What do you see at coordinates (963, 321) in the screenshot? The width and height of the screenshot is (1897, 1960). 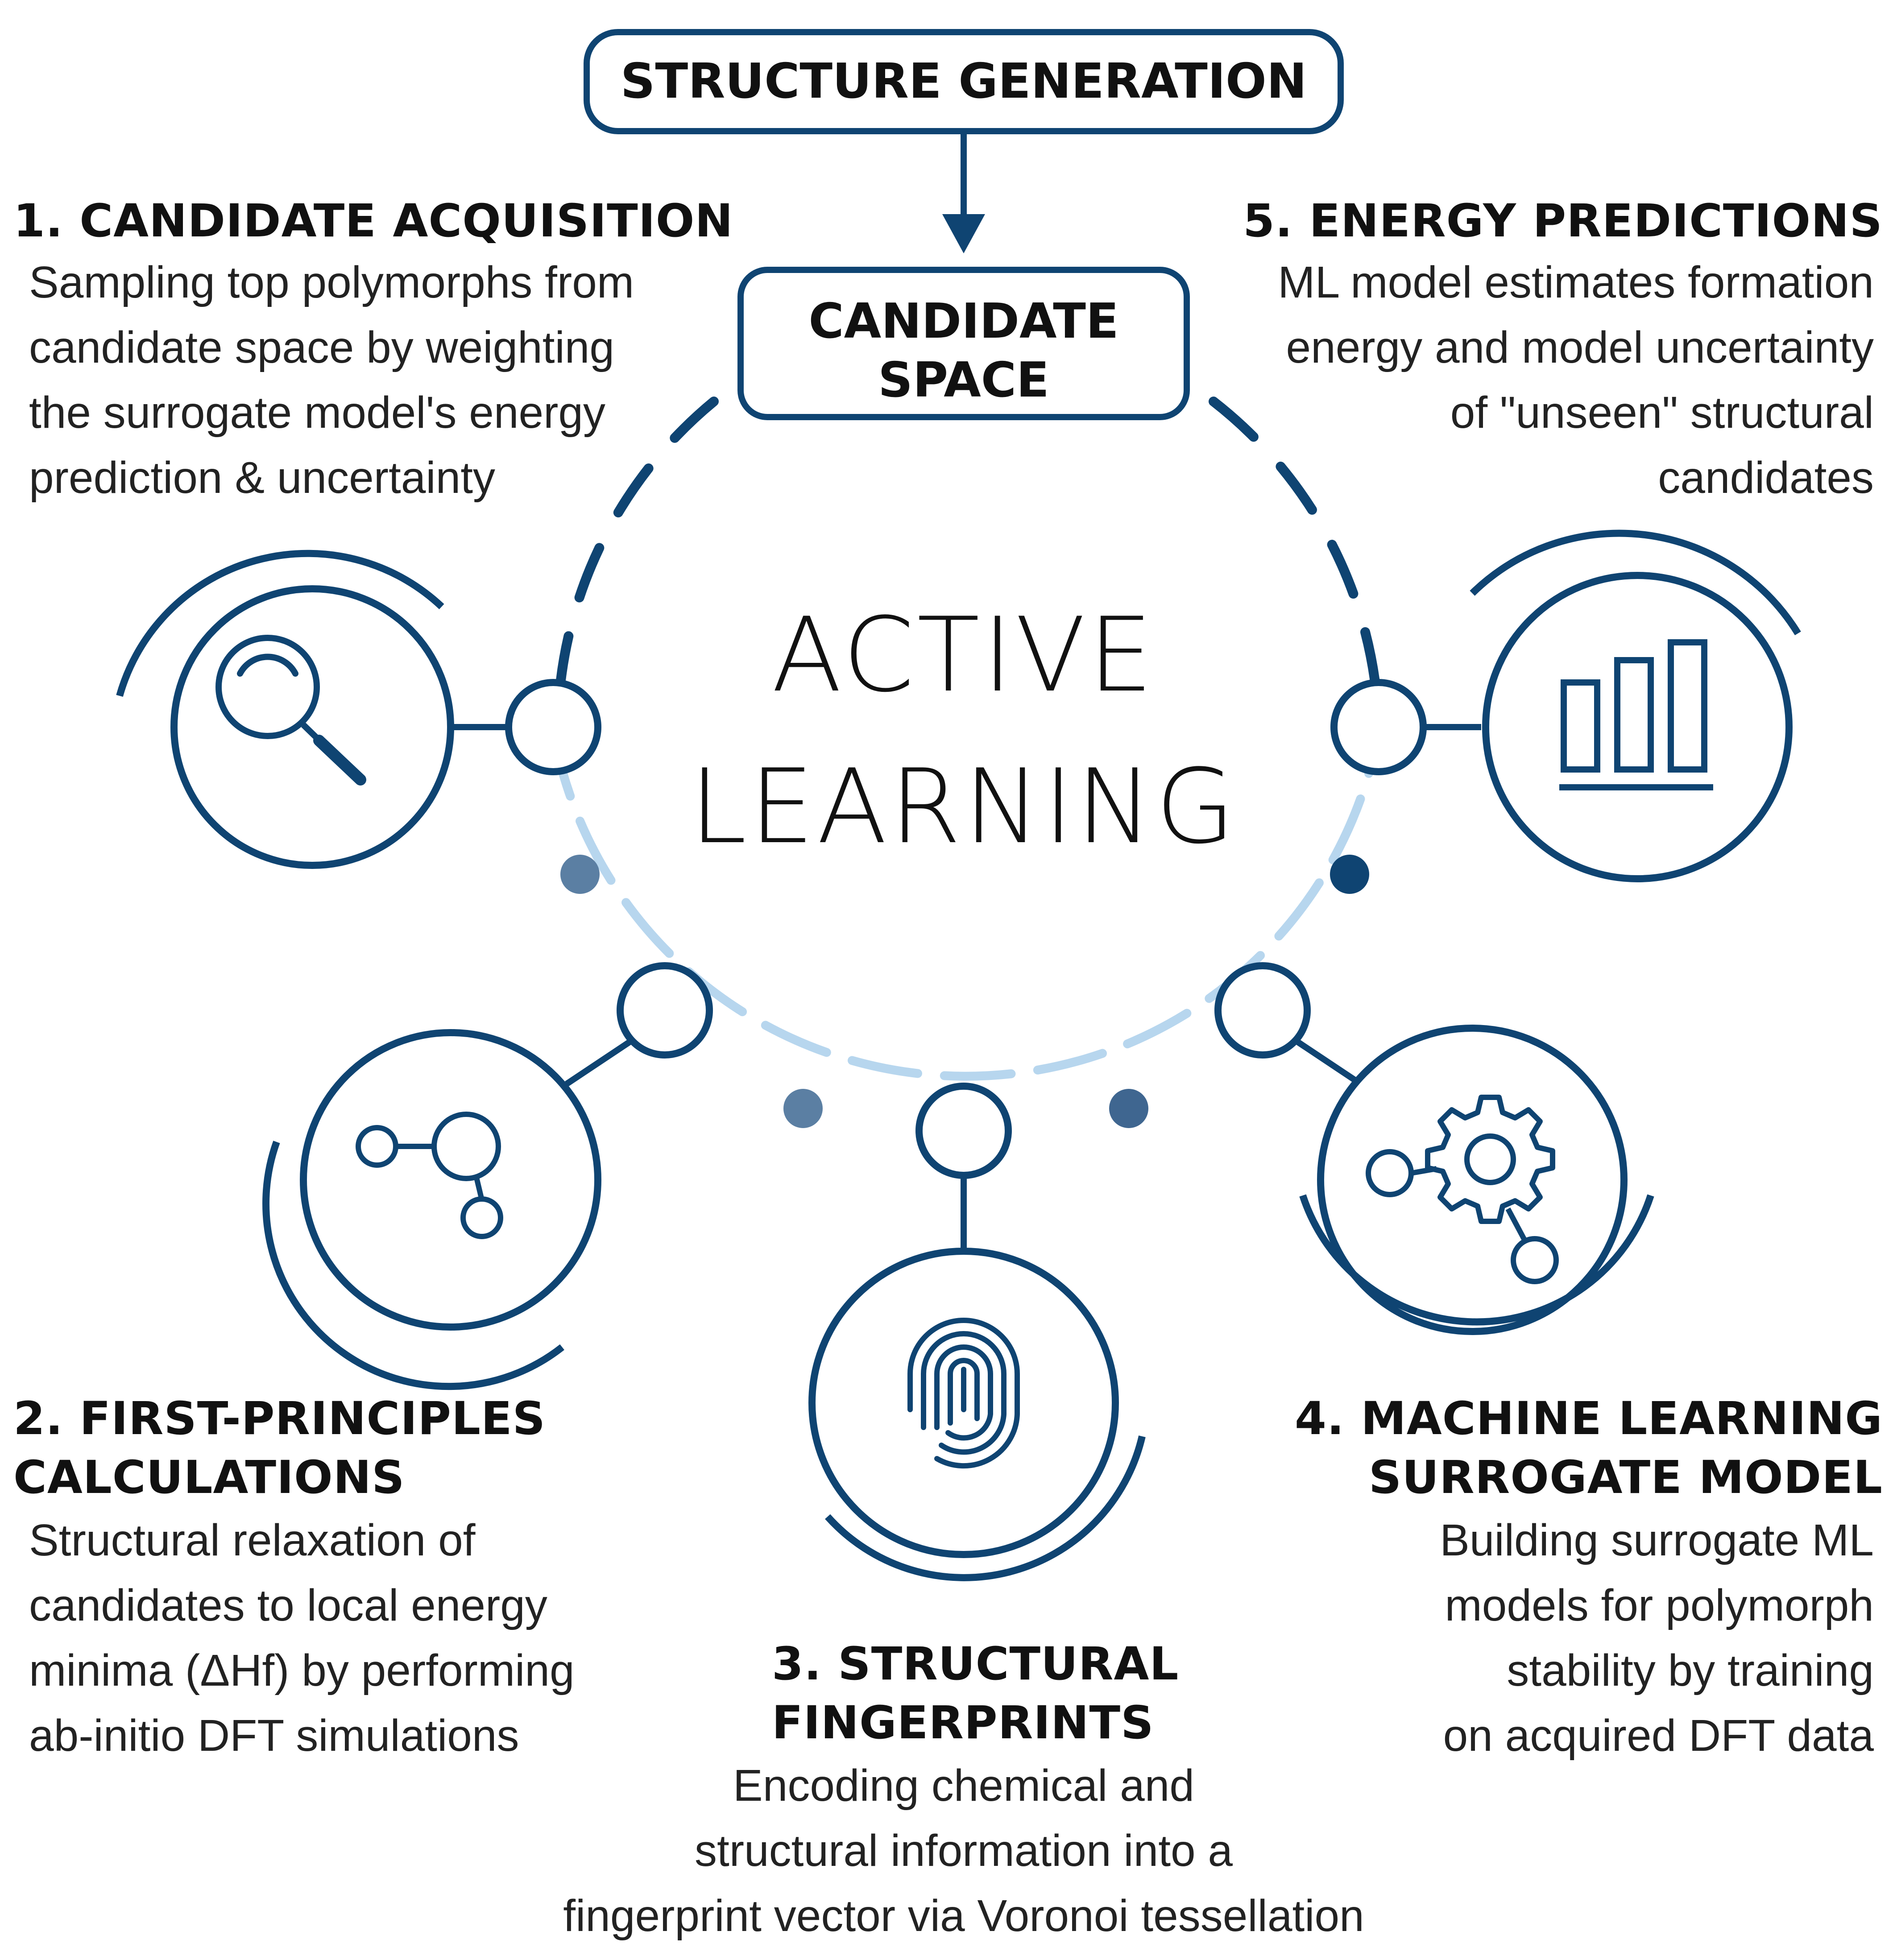 I see `candidate-space-label-line1: CANDIDATE` at bounding box center [963, 321].